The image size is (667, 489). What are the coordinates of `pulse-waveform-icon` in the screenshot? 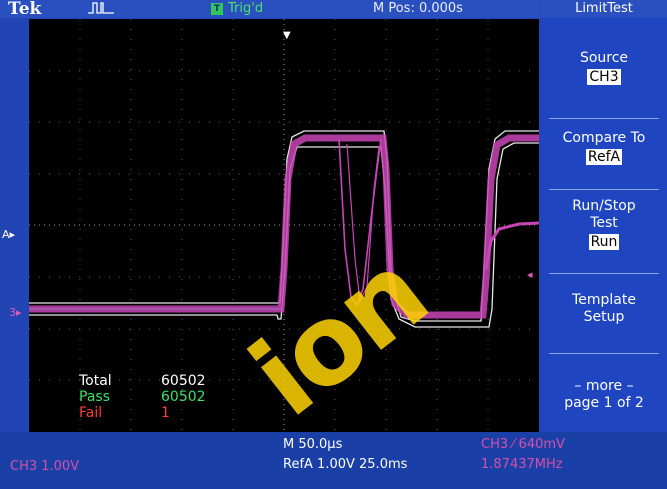 It's located at (101, 10).